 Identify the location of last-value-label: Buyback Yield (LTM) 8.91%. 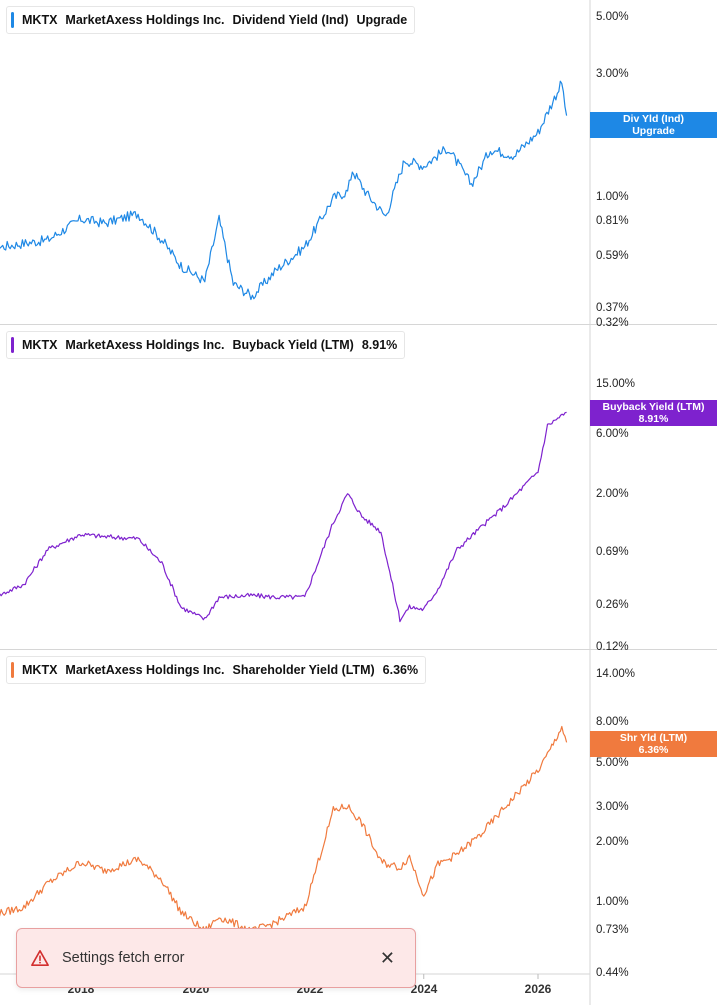
(653, 413).